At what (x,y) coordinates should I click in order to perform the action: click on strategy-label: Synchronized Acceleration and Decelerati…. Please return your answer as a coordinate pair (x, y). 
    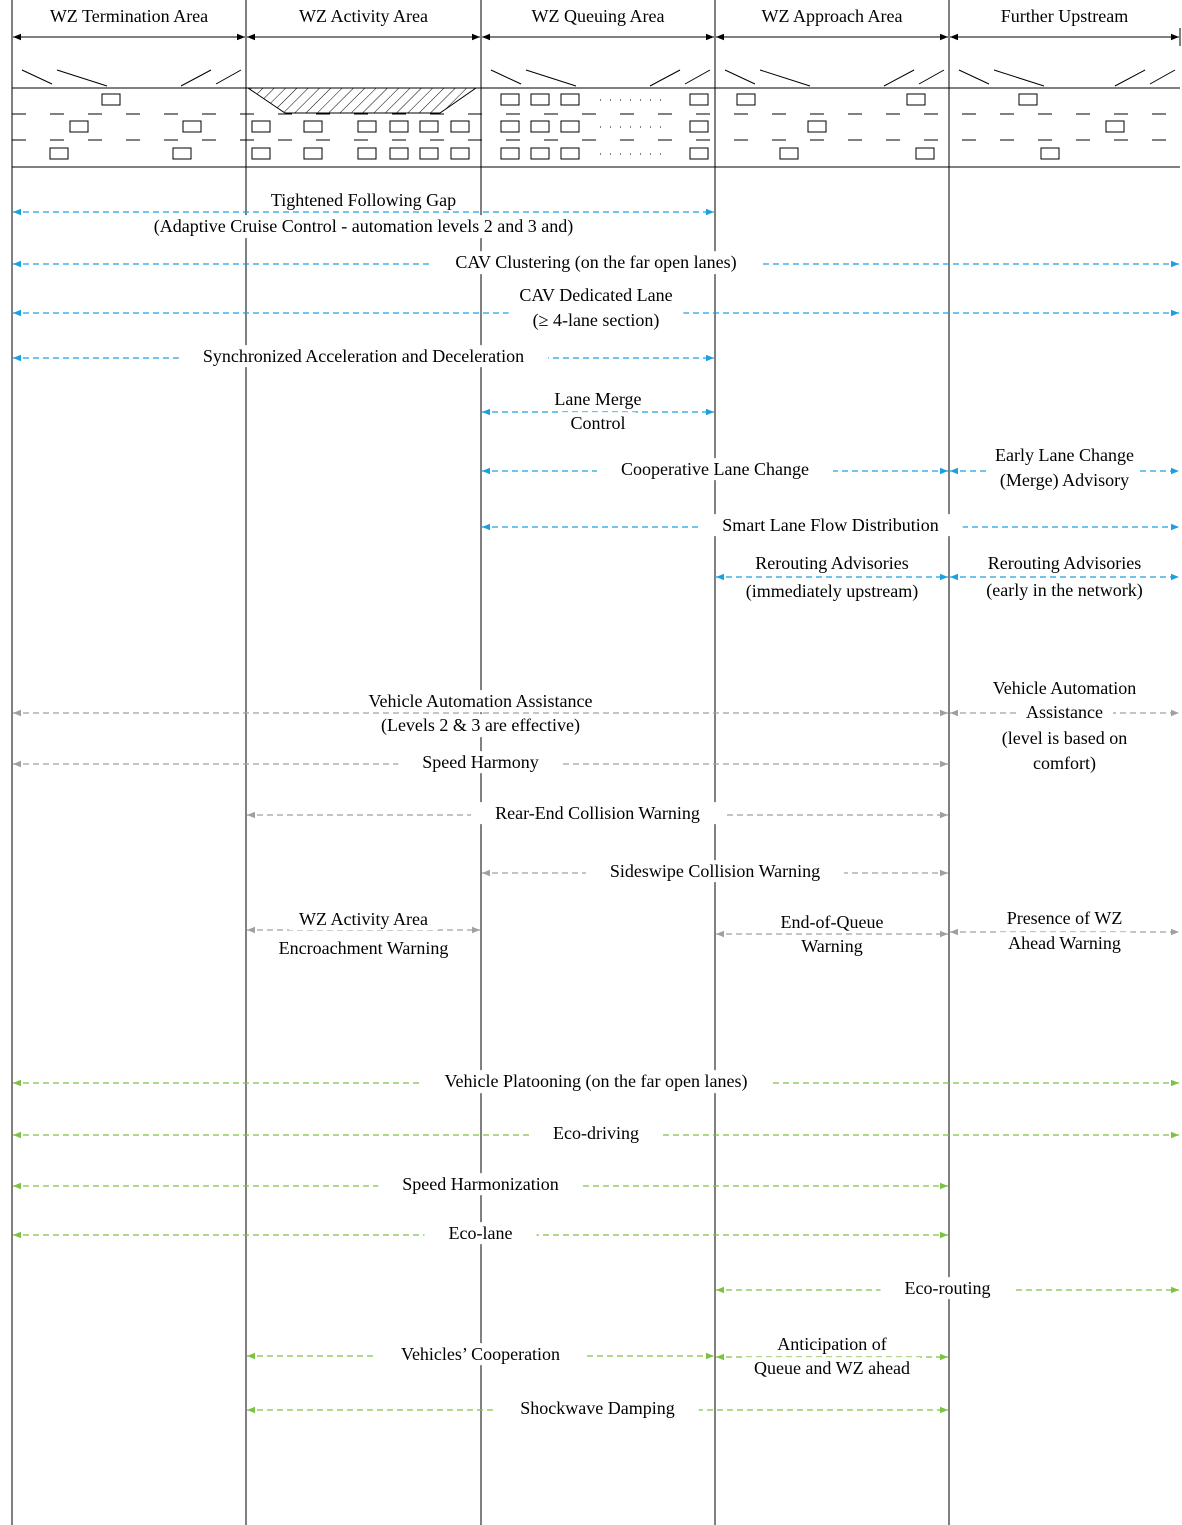
    Looking at the image, I should click on (363, 356).